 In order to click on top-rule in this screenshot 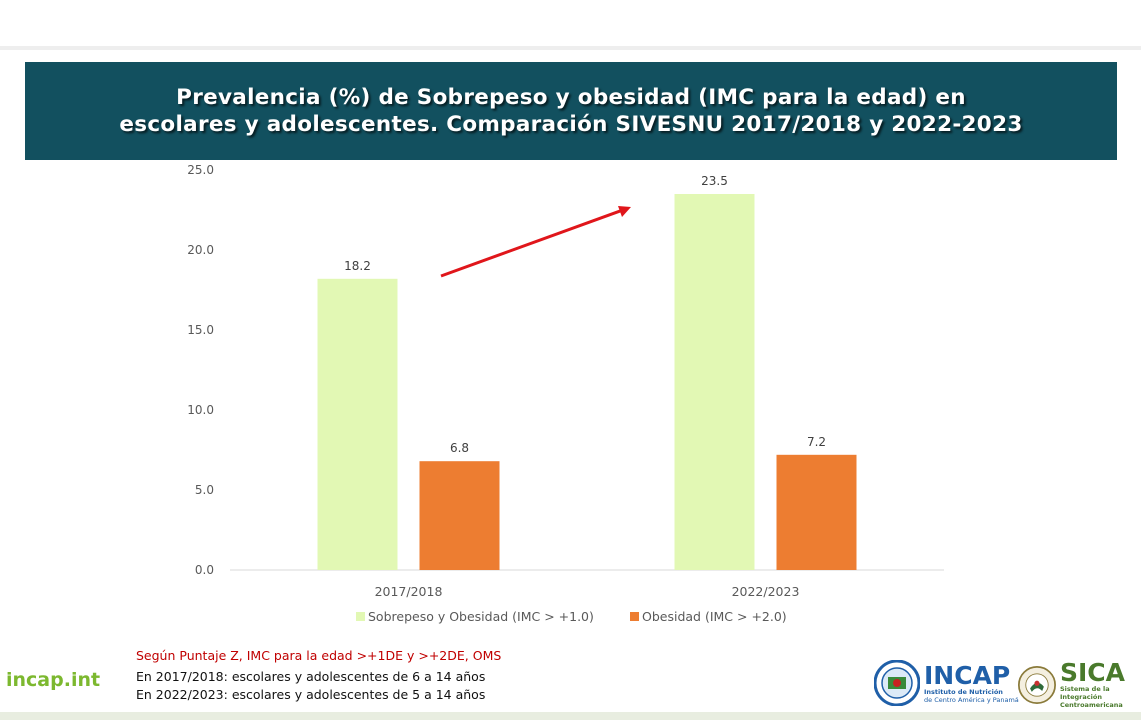, I will do `click(570, 48)`.